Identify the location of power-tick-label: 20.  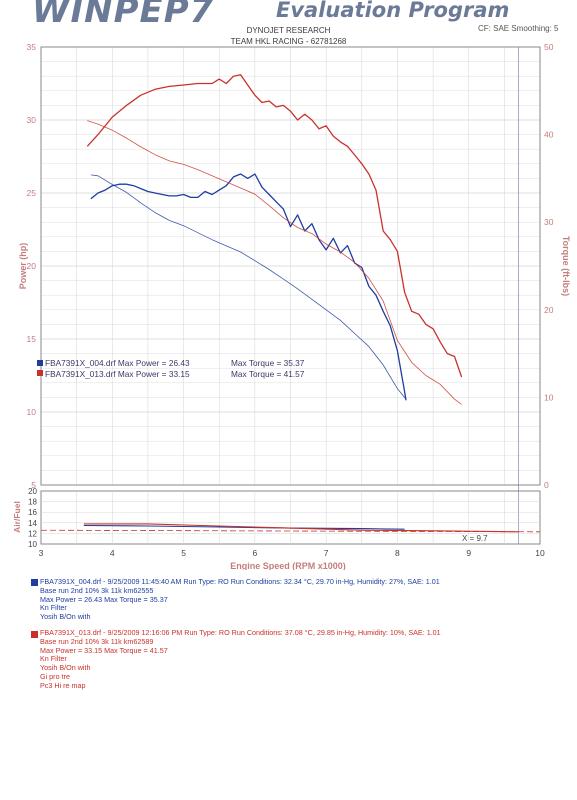
(32, 266).